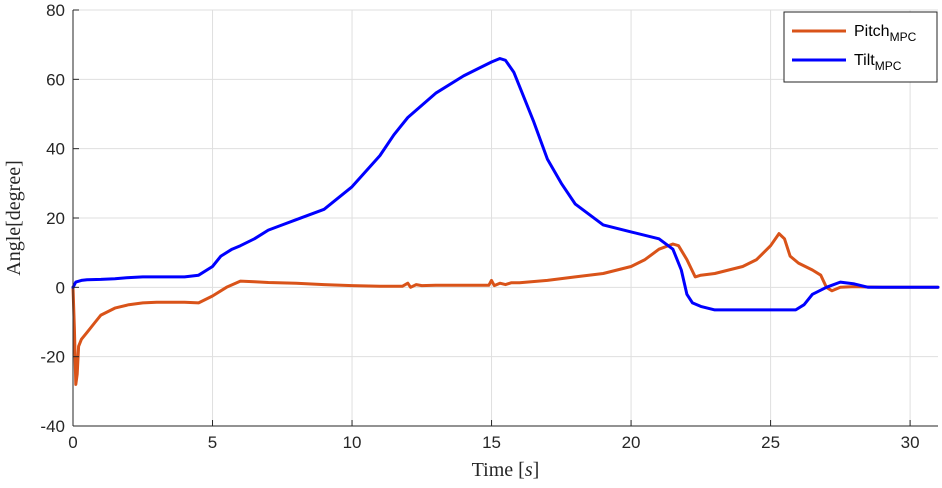 The image size is (942, 488). What do you see at coordinates (491, 442) in the screenshot?
I see `x-tick-label: 15` at bounding box center [491, 442].